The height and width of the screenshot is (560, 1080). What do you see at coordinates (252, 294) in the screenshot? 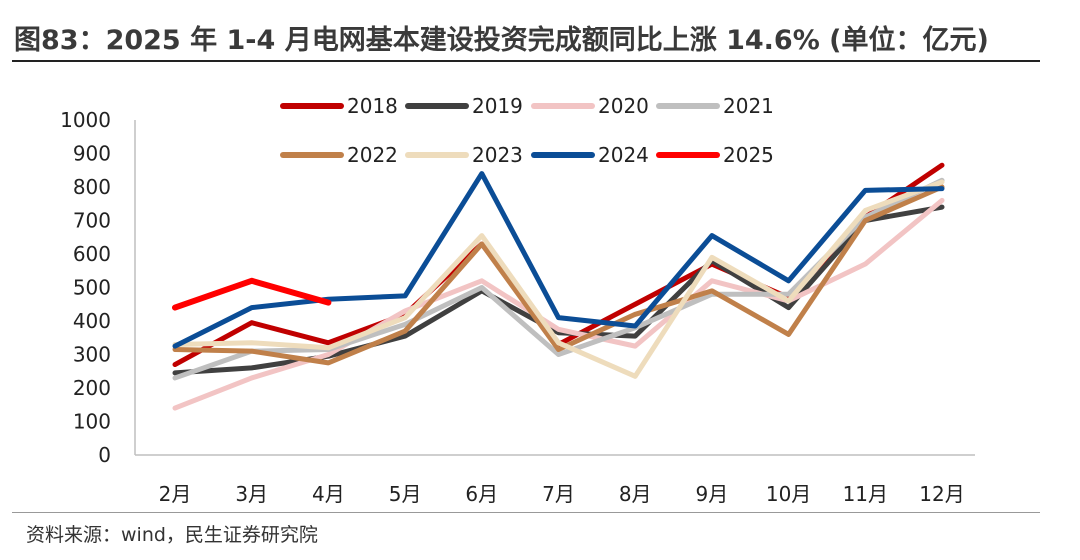
I see `series-line-2025` at bounding box center [252, 294].